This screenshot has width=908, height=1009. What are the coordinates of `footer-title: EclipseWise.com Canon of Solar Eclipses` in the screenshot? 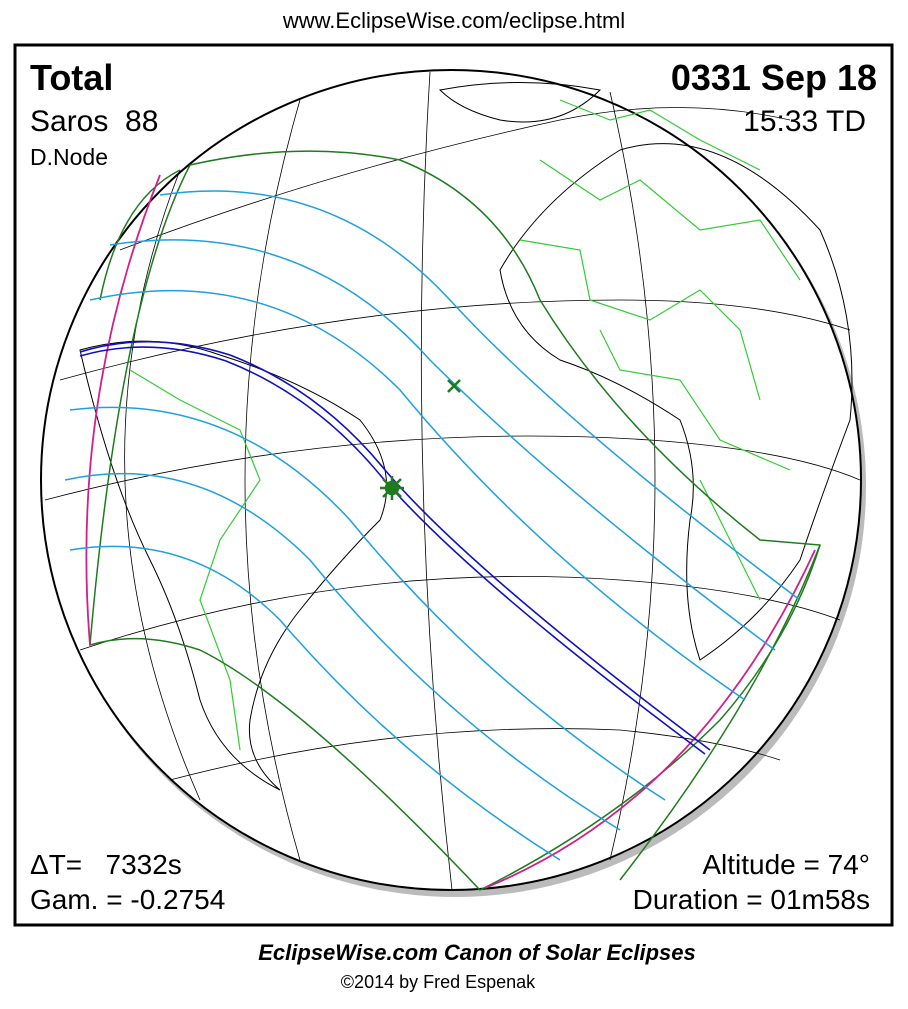 It's located at (477, 952).